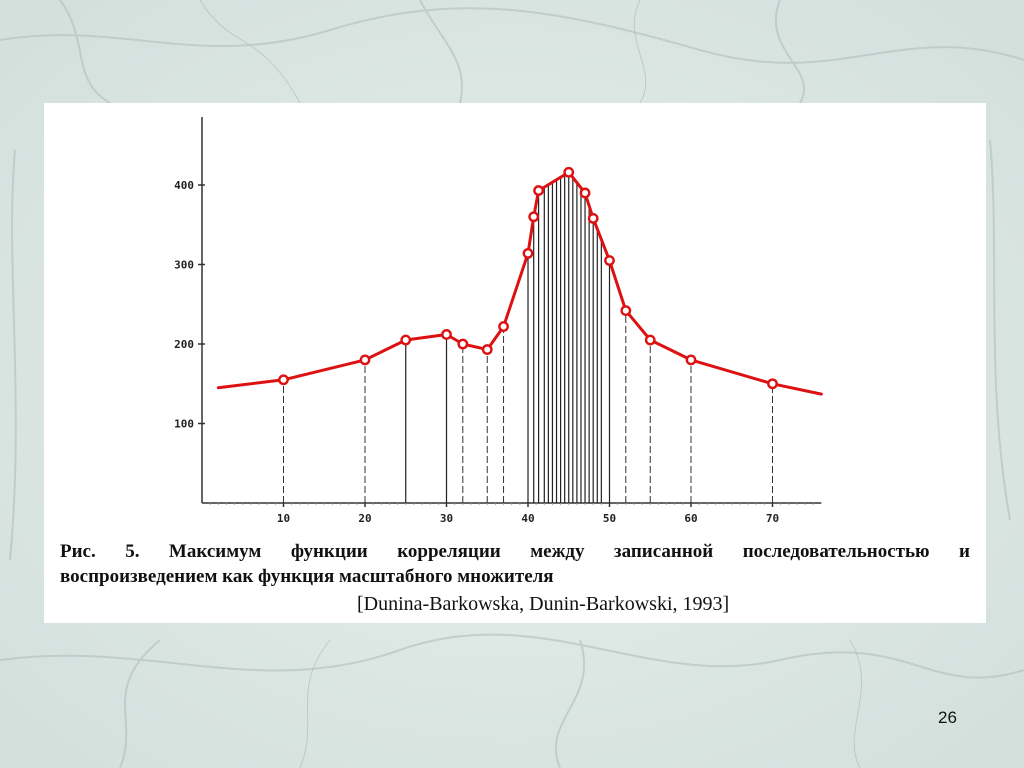  What do you see at coordinates (527, 518) in the screenshot?
I see `x-tick-label: 40` at bounding box center [527, 518].